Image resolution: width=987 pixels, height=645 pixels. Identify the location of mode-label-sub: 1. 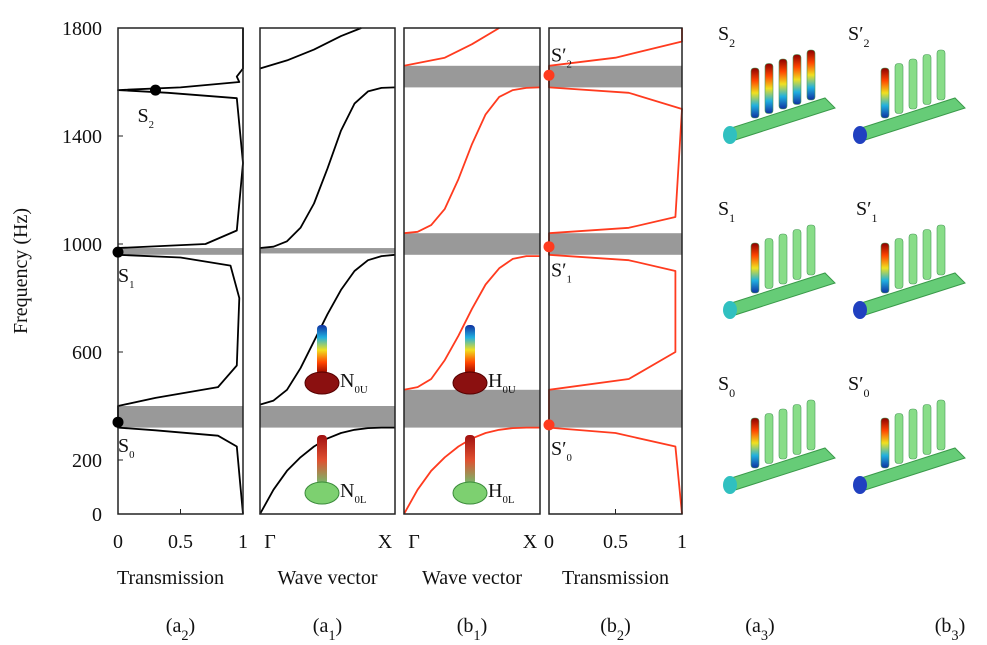
(875, 218).